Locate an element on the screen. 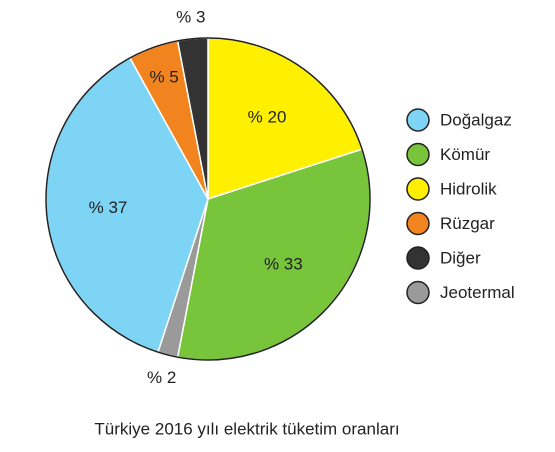 This screenshot has width=555, height=452. legend-label: Kömür is located at coordinates (465, 154).